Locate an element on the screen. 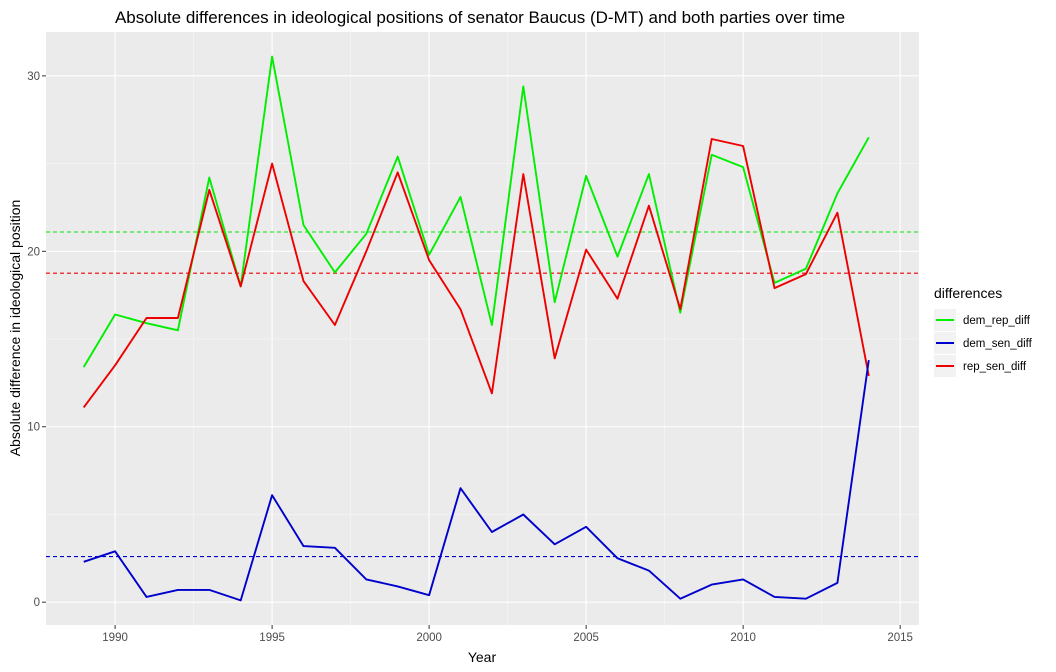  x-tick-label: 1995 is located at coordinates (272, 638).